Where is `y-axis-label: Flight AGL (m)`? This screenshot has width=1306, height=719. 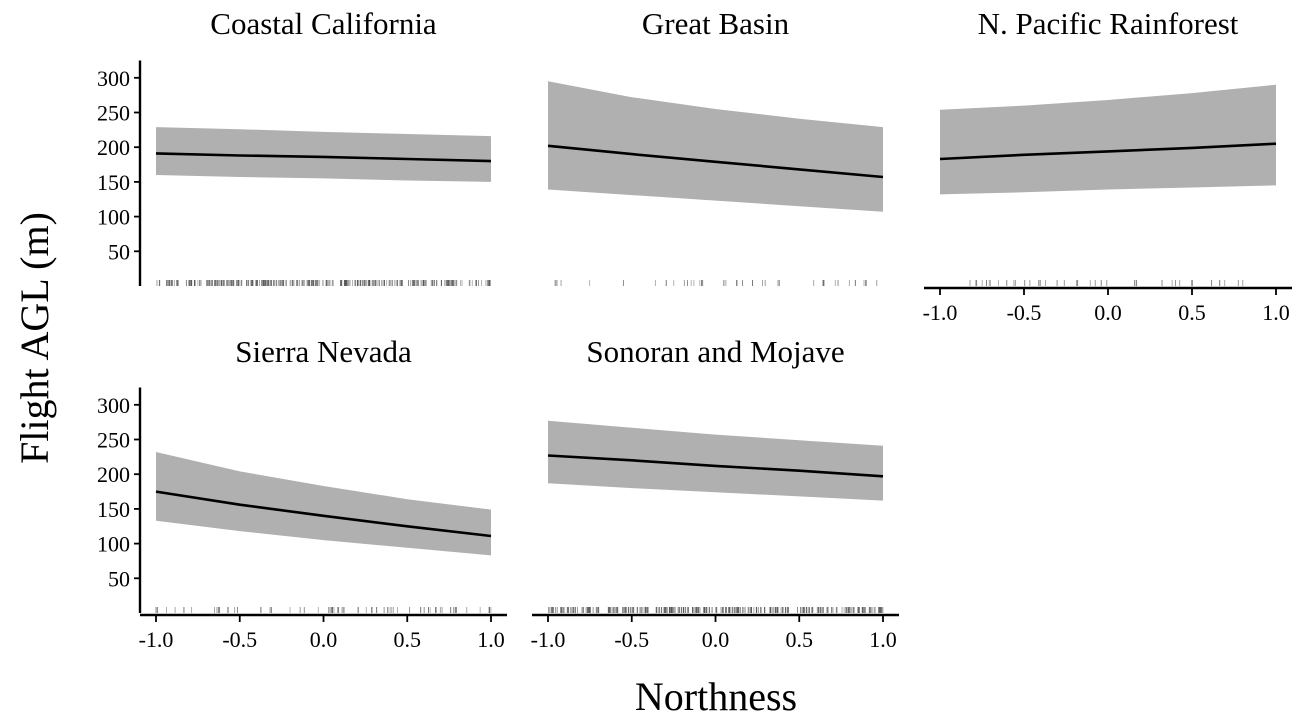
y-axis-label: Flight AGL (m) is located at coordinates (34, 338).